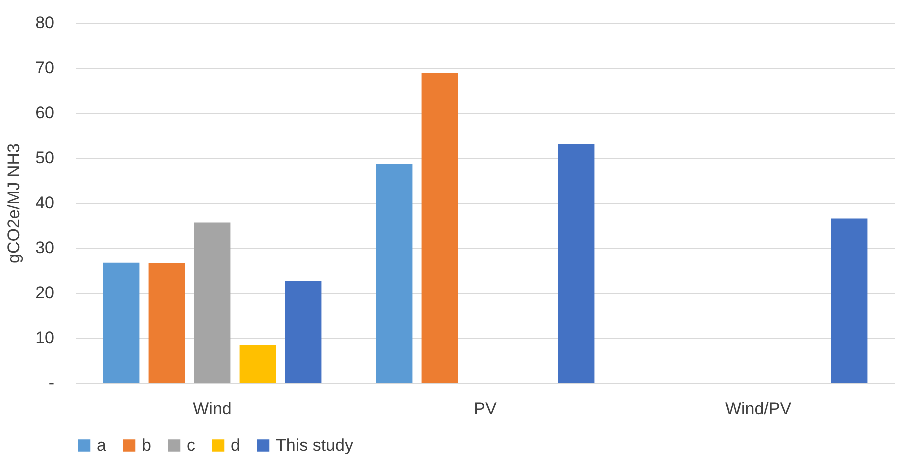  What do you see at coordinates (191, 445) in the screenshot?
I see `legend-label: c` at bounding box center [191, 445].